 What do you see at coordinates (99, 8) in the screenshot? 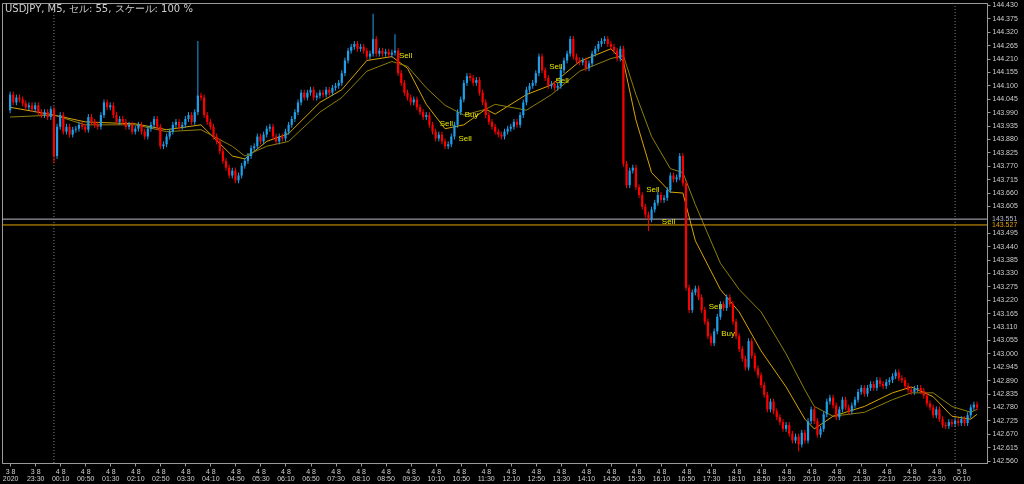
I see `chart-title: USDJPY, M5, セル: 55, スケール: 100 %` at bounding box center [99, 8].